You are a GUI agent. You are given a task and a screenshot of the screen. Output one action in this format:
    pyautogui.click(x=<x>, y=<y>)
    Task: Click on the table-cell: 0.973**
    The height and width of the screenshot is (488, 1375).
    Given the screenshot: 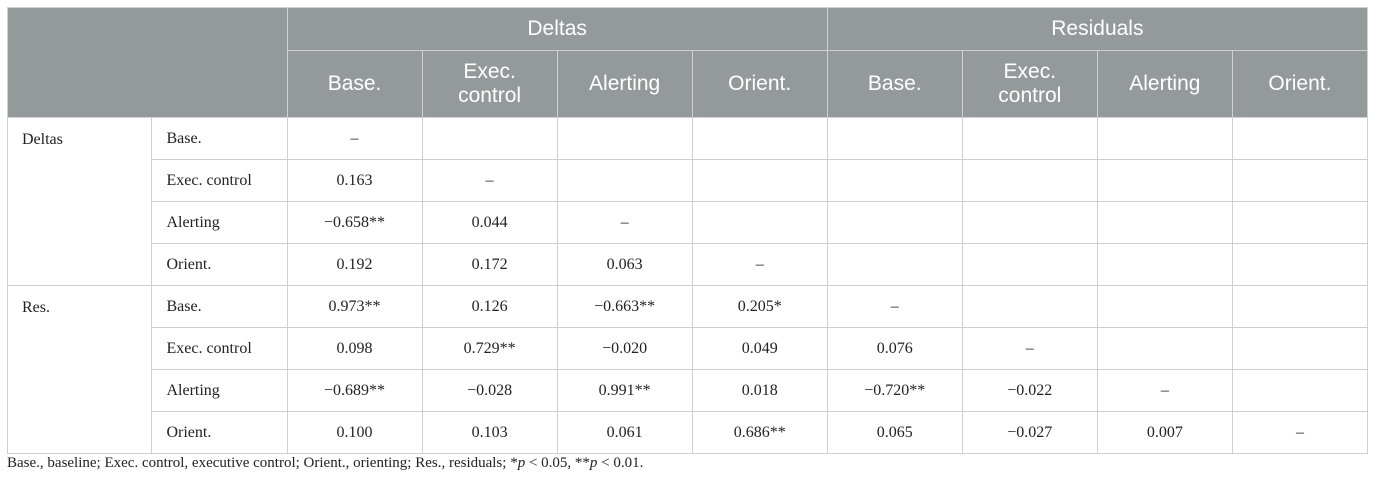 What is the action you would take?
    pyautogui.click(x=354, y=306)
    